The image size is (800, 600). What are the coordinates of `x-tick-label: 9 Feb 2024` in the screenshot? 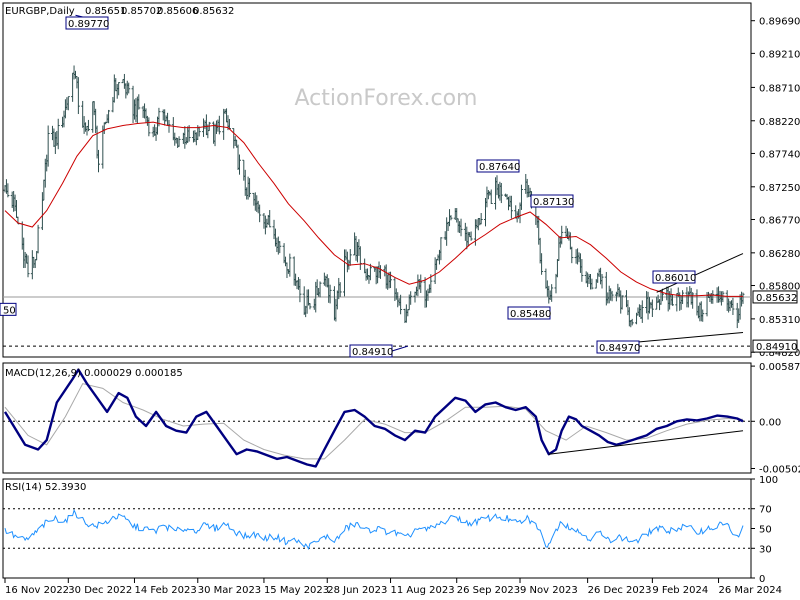 It's located at (680, 590).